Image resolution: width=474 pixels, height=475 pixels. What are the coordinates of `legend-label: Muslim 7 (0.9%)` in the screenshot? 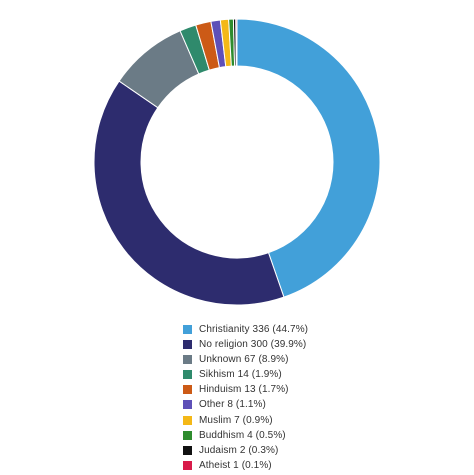 It's located at (236, 420).